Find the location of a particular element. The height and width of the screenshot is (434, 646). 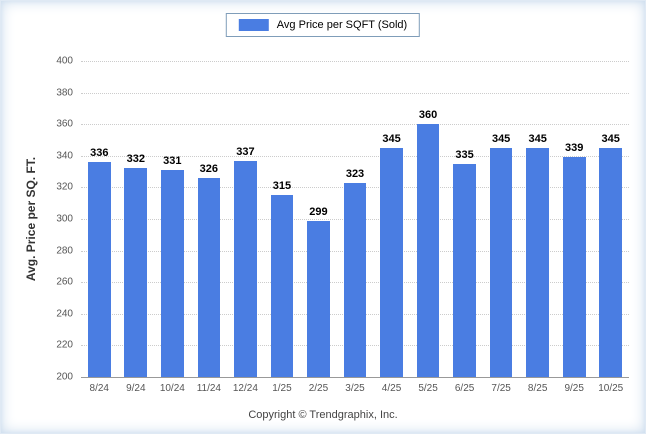

x-tick-label: 3/25 is located at coordinates (355, 388).